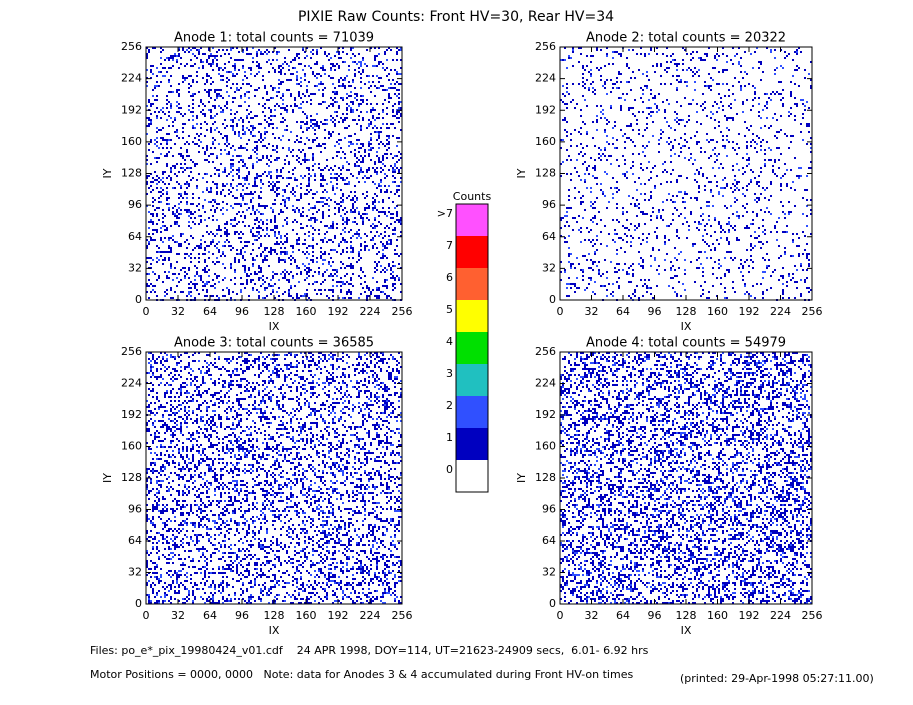  What do you see at coordinates (449, 405) in the screenshot?
I see `colorbar-label: 2` at bounding box center [449, 405].